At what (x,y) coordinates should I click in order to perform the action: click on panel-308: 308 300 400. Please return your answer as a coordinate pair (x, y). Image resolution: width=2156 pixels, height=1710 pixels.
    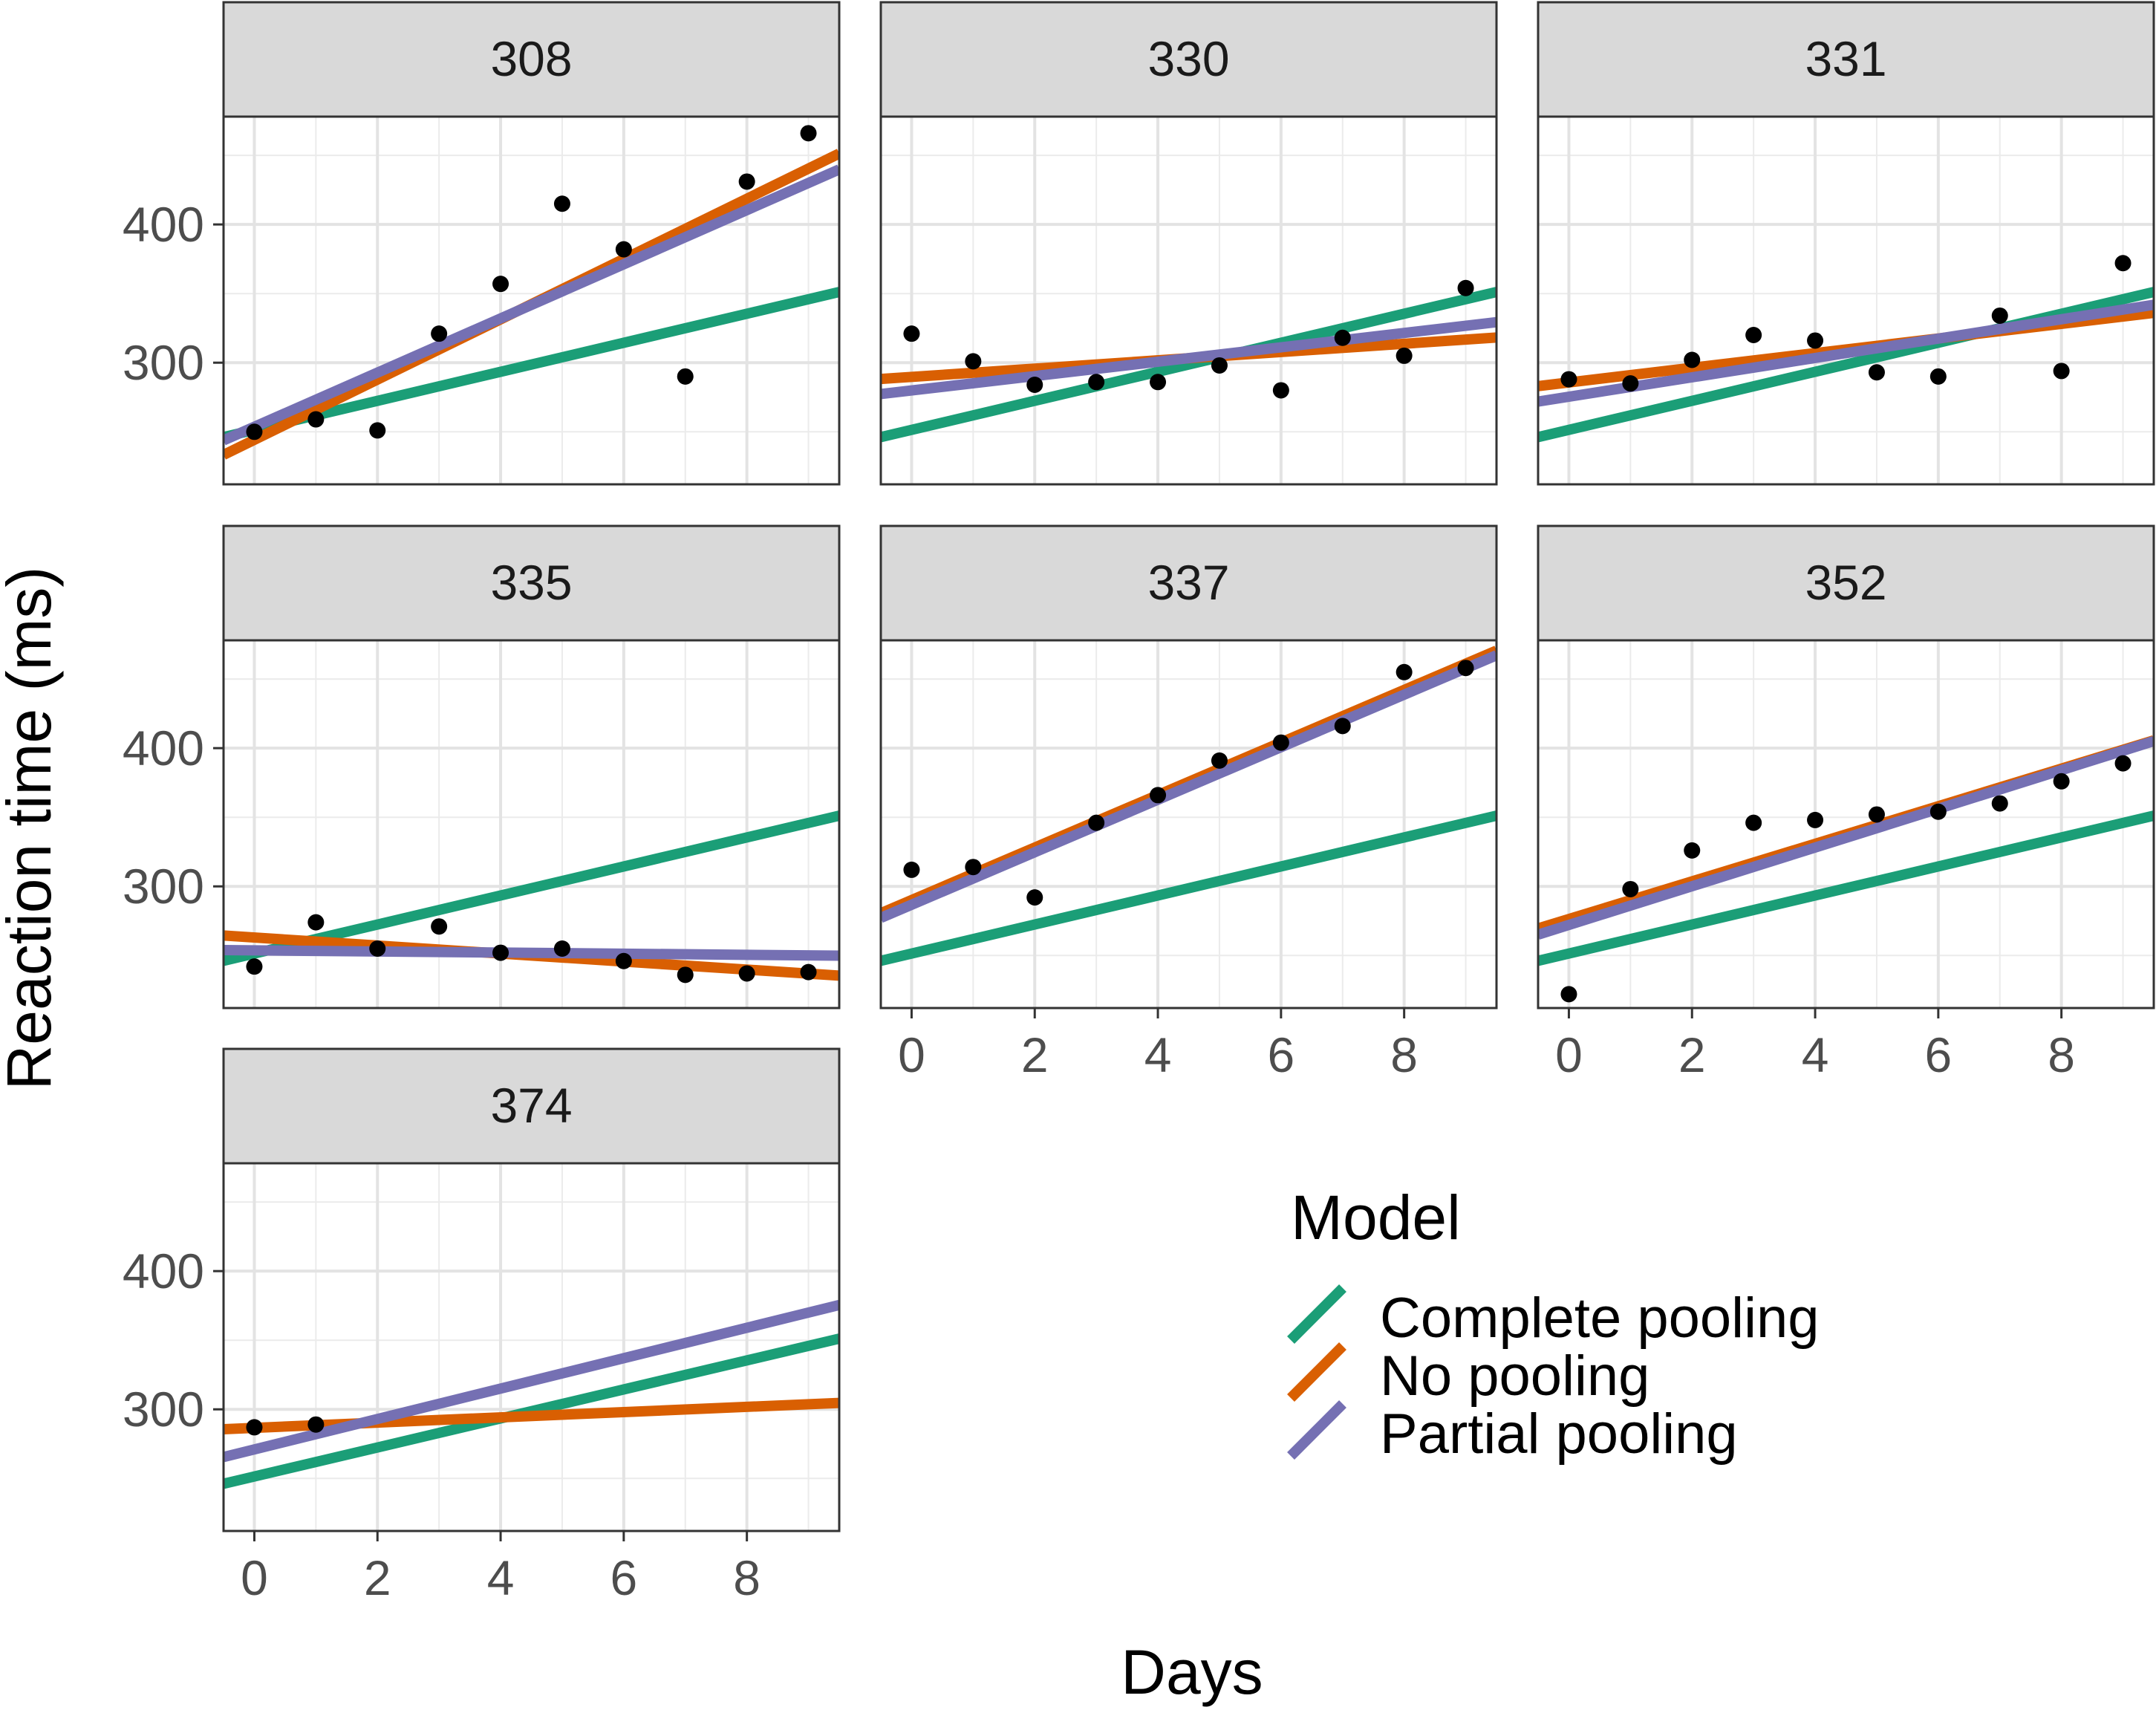
    Looking at the image, I should click on (482, 243).